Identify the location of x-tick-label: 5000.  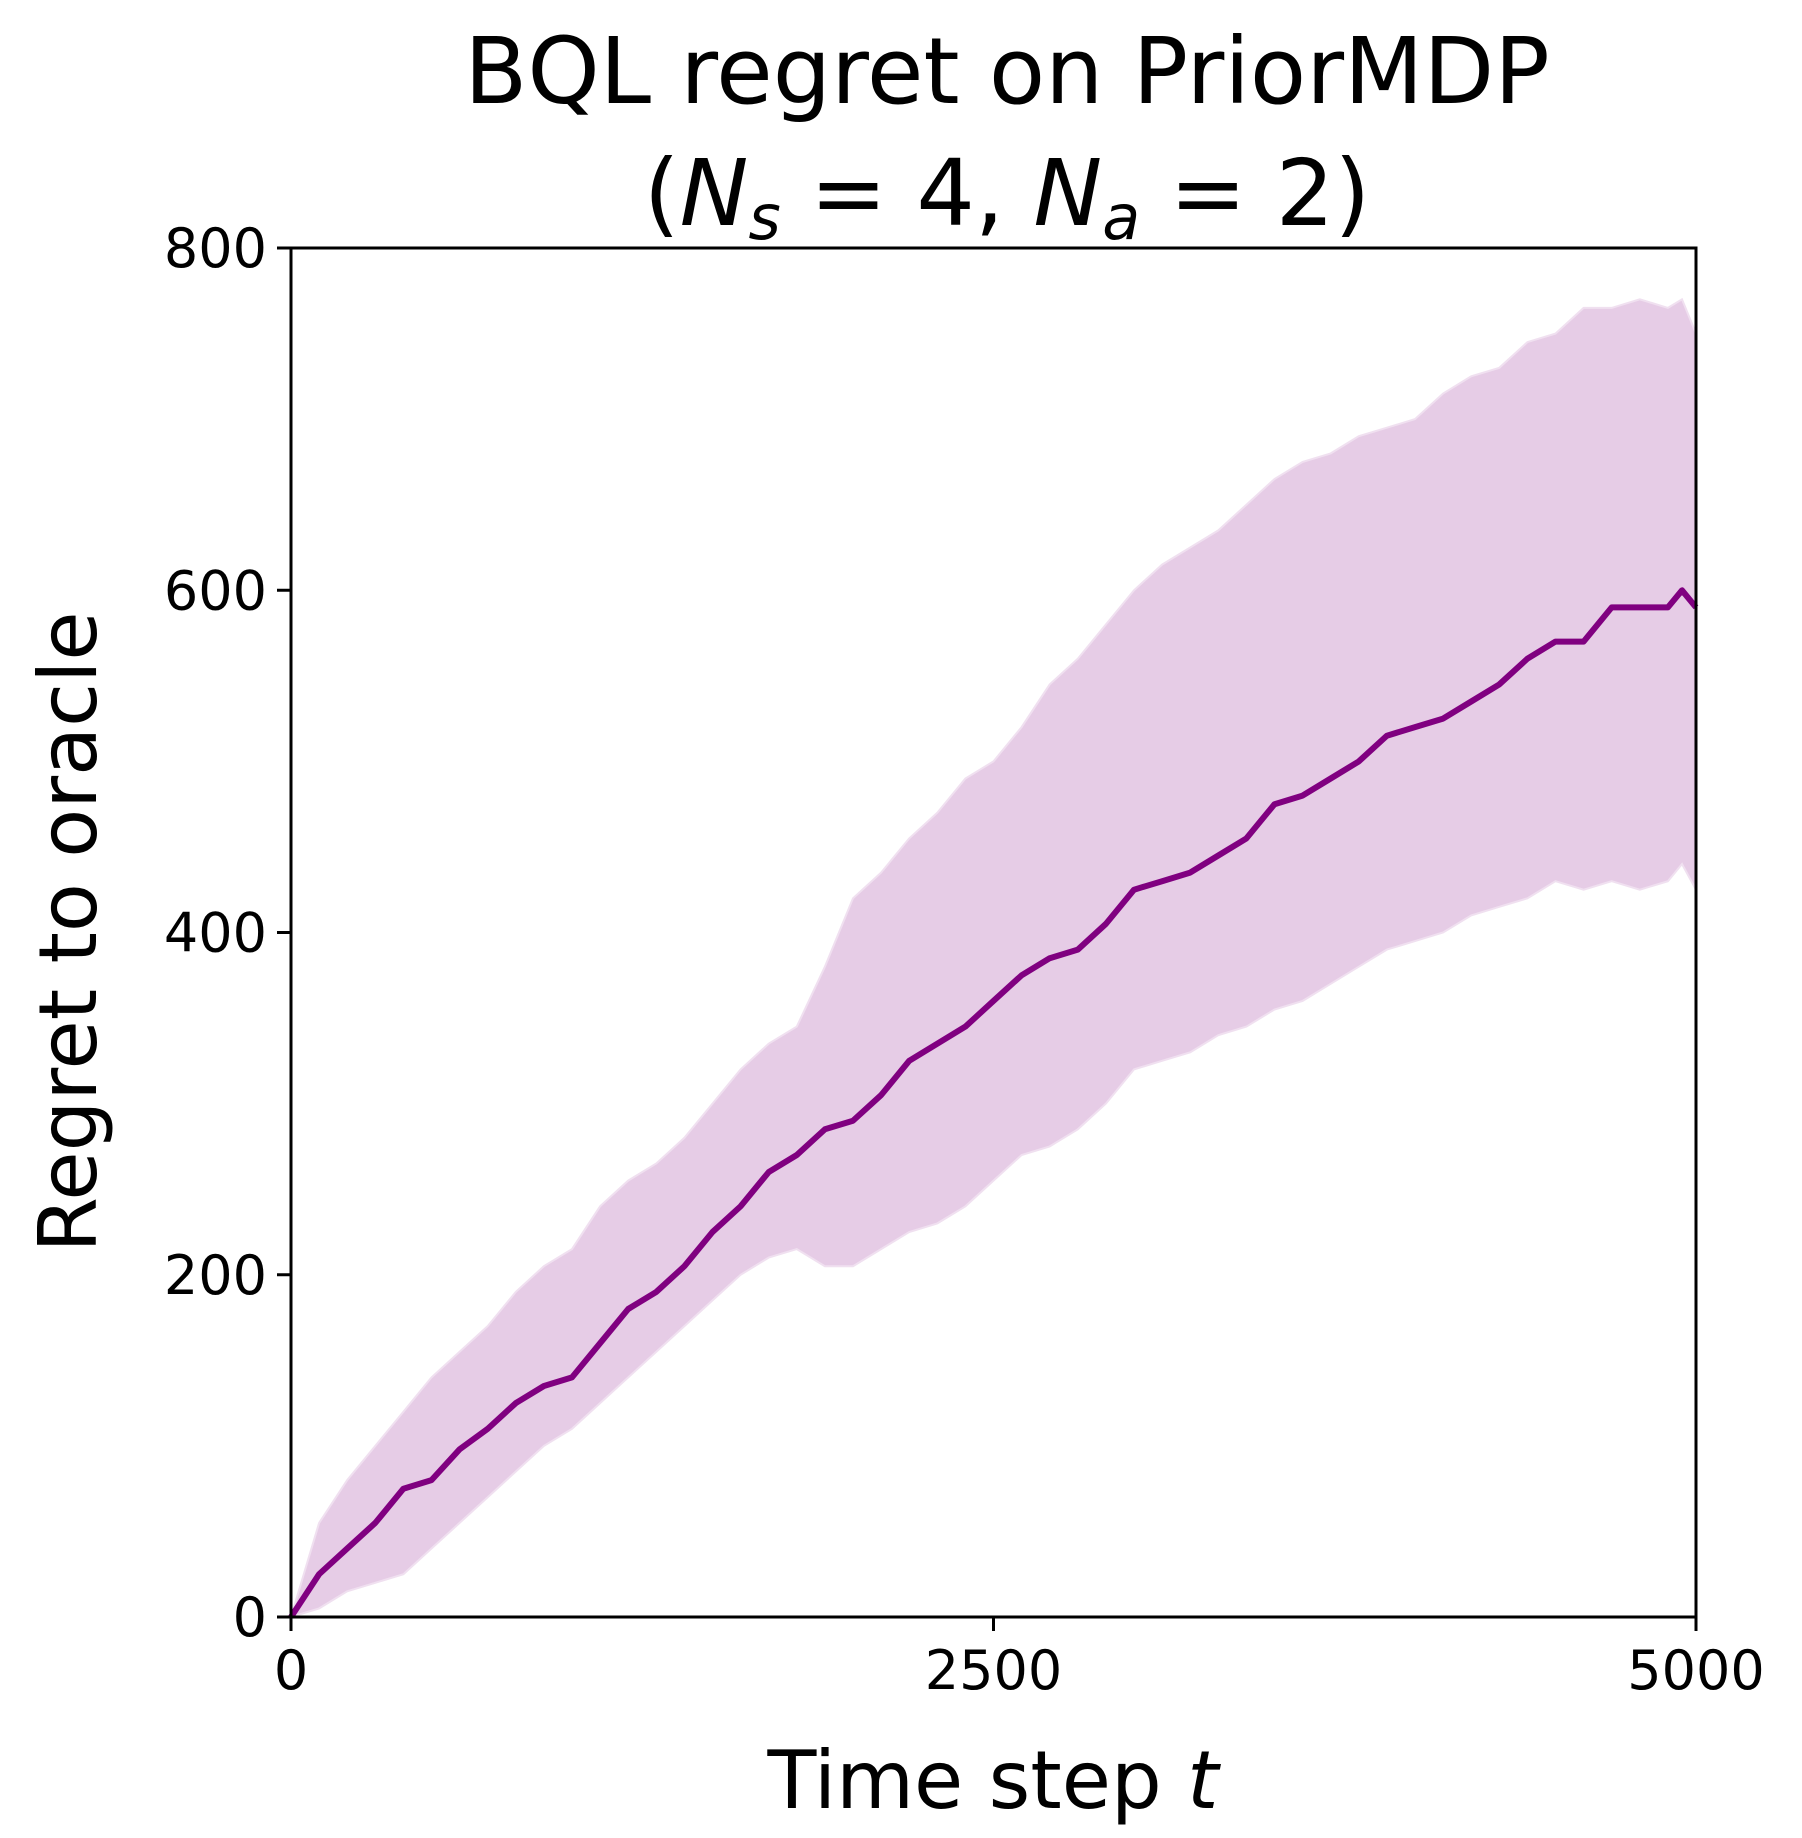
(1695, 1670).